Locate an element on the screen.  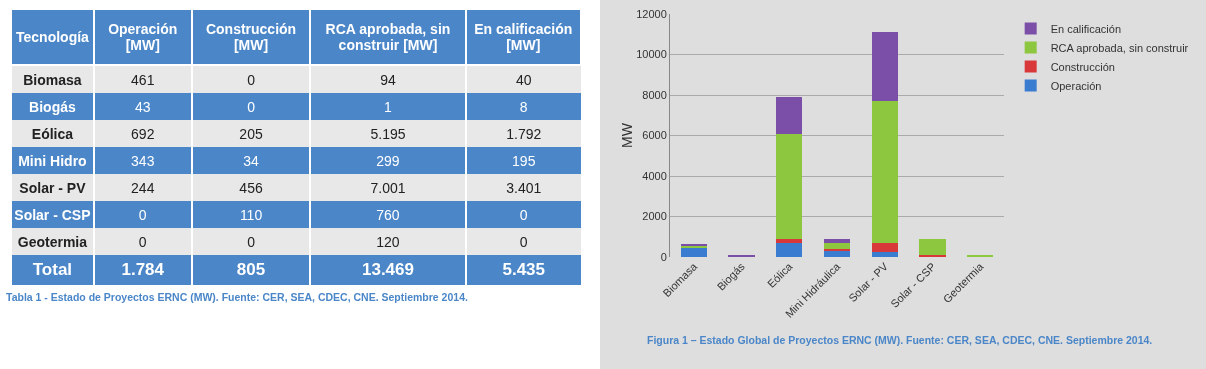
data-label: 692 is located at coordinates (142, 133).